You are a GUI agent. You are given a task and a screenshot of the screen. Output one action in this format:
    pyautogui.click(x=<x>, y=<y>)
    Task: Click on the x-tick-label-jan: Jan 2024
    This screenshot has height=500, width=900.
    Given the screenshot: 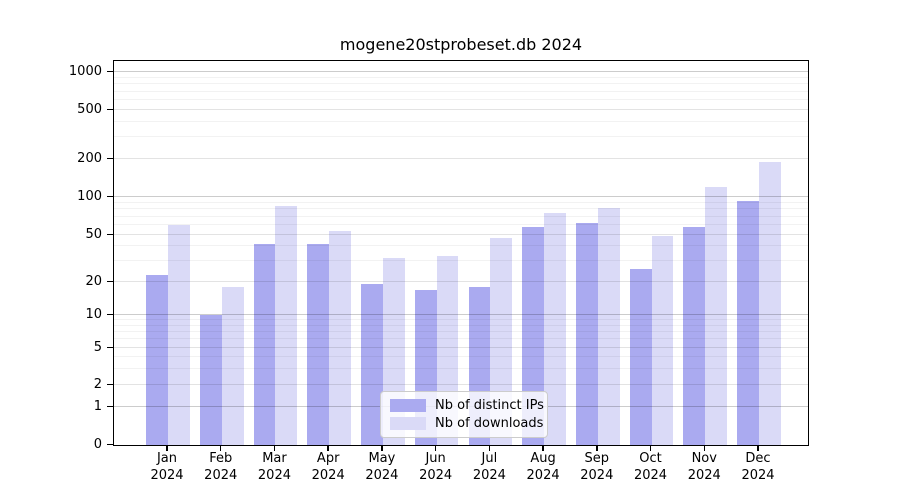 What is the action you would take?
    pyautogui.click(x=167, y=467)
    